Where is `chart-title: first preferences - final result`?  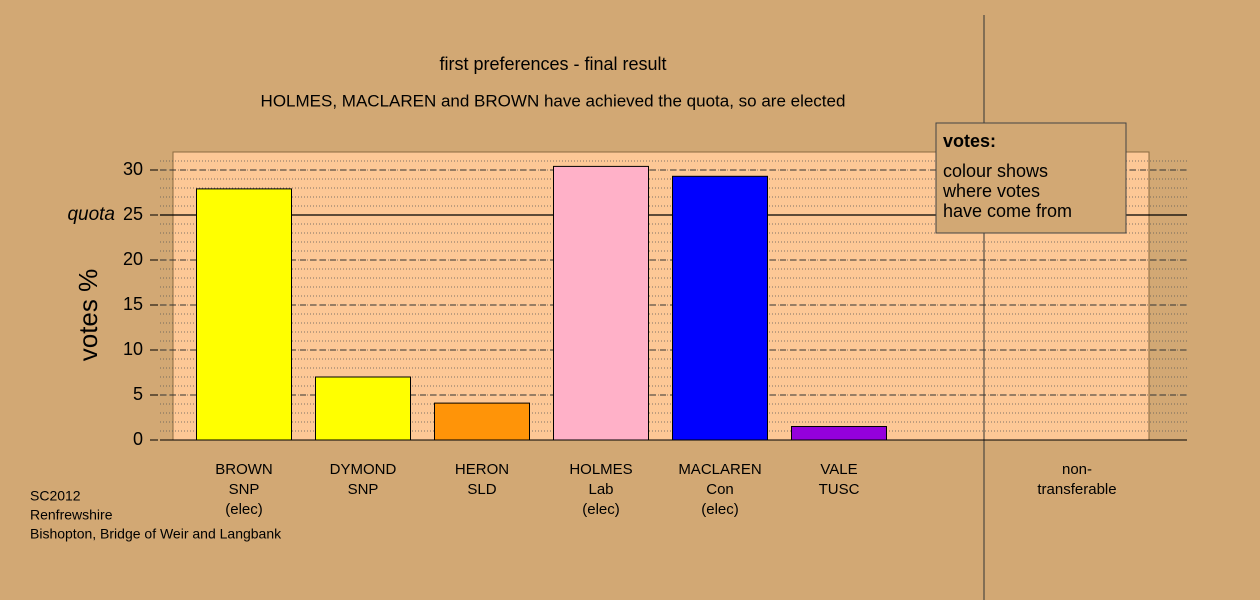 chart-title: first preferences - final result is located at coordinates (552, 64).